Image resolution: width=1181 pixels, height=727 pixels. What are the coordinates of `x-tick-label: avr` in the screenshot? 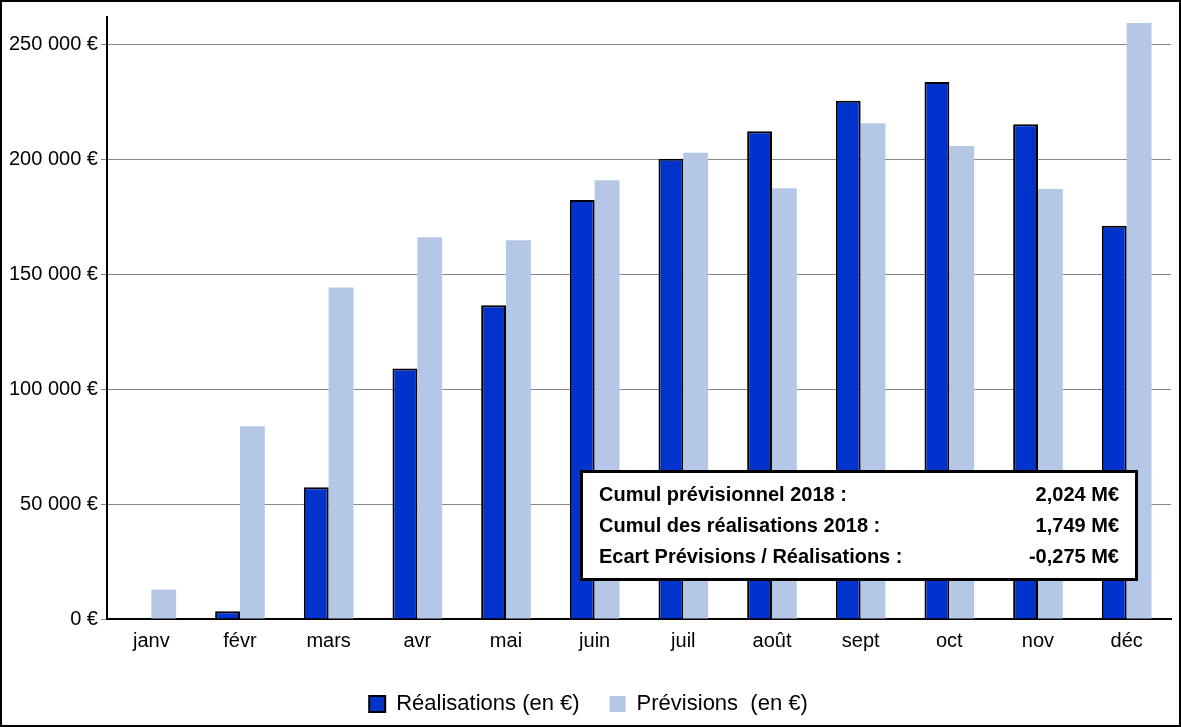 It's located at (417, 639).